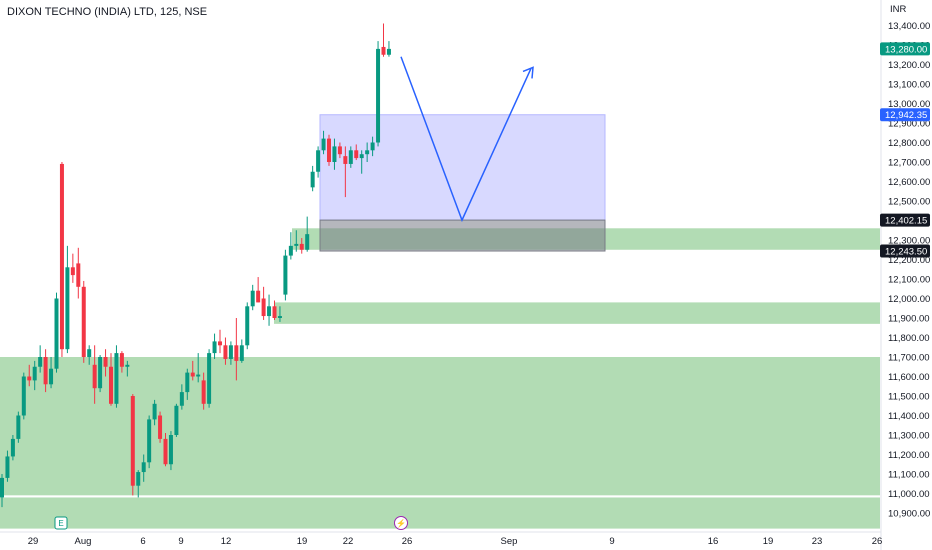 The width and height of the screenshot is (932, 550). I want to click on price-tick-label: 12,600.00, so click(909, 182).